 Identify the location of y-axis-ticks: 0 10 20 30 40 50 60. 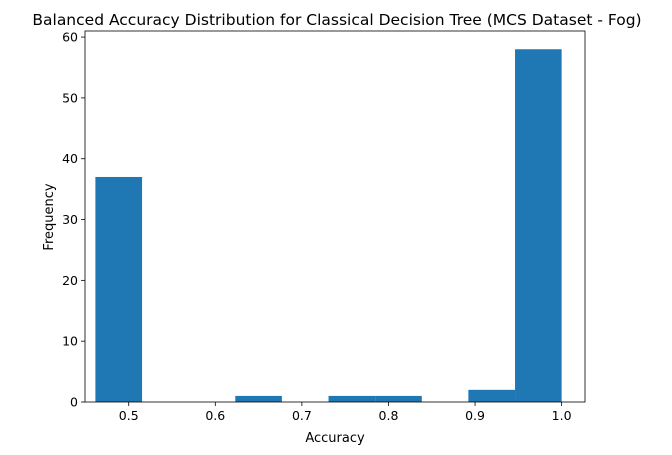
(73, 220).